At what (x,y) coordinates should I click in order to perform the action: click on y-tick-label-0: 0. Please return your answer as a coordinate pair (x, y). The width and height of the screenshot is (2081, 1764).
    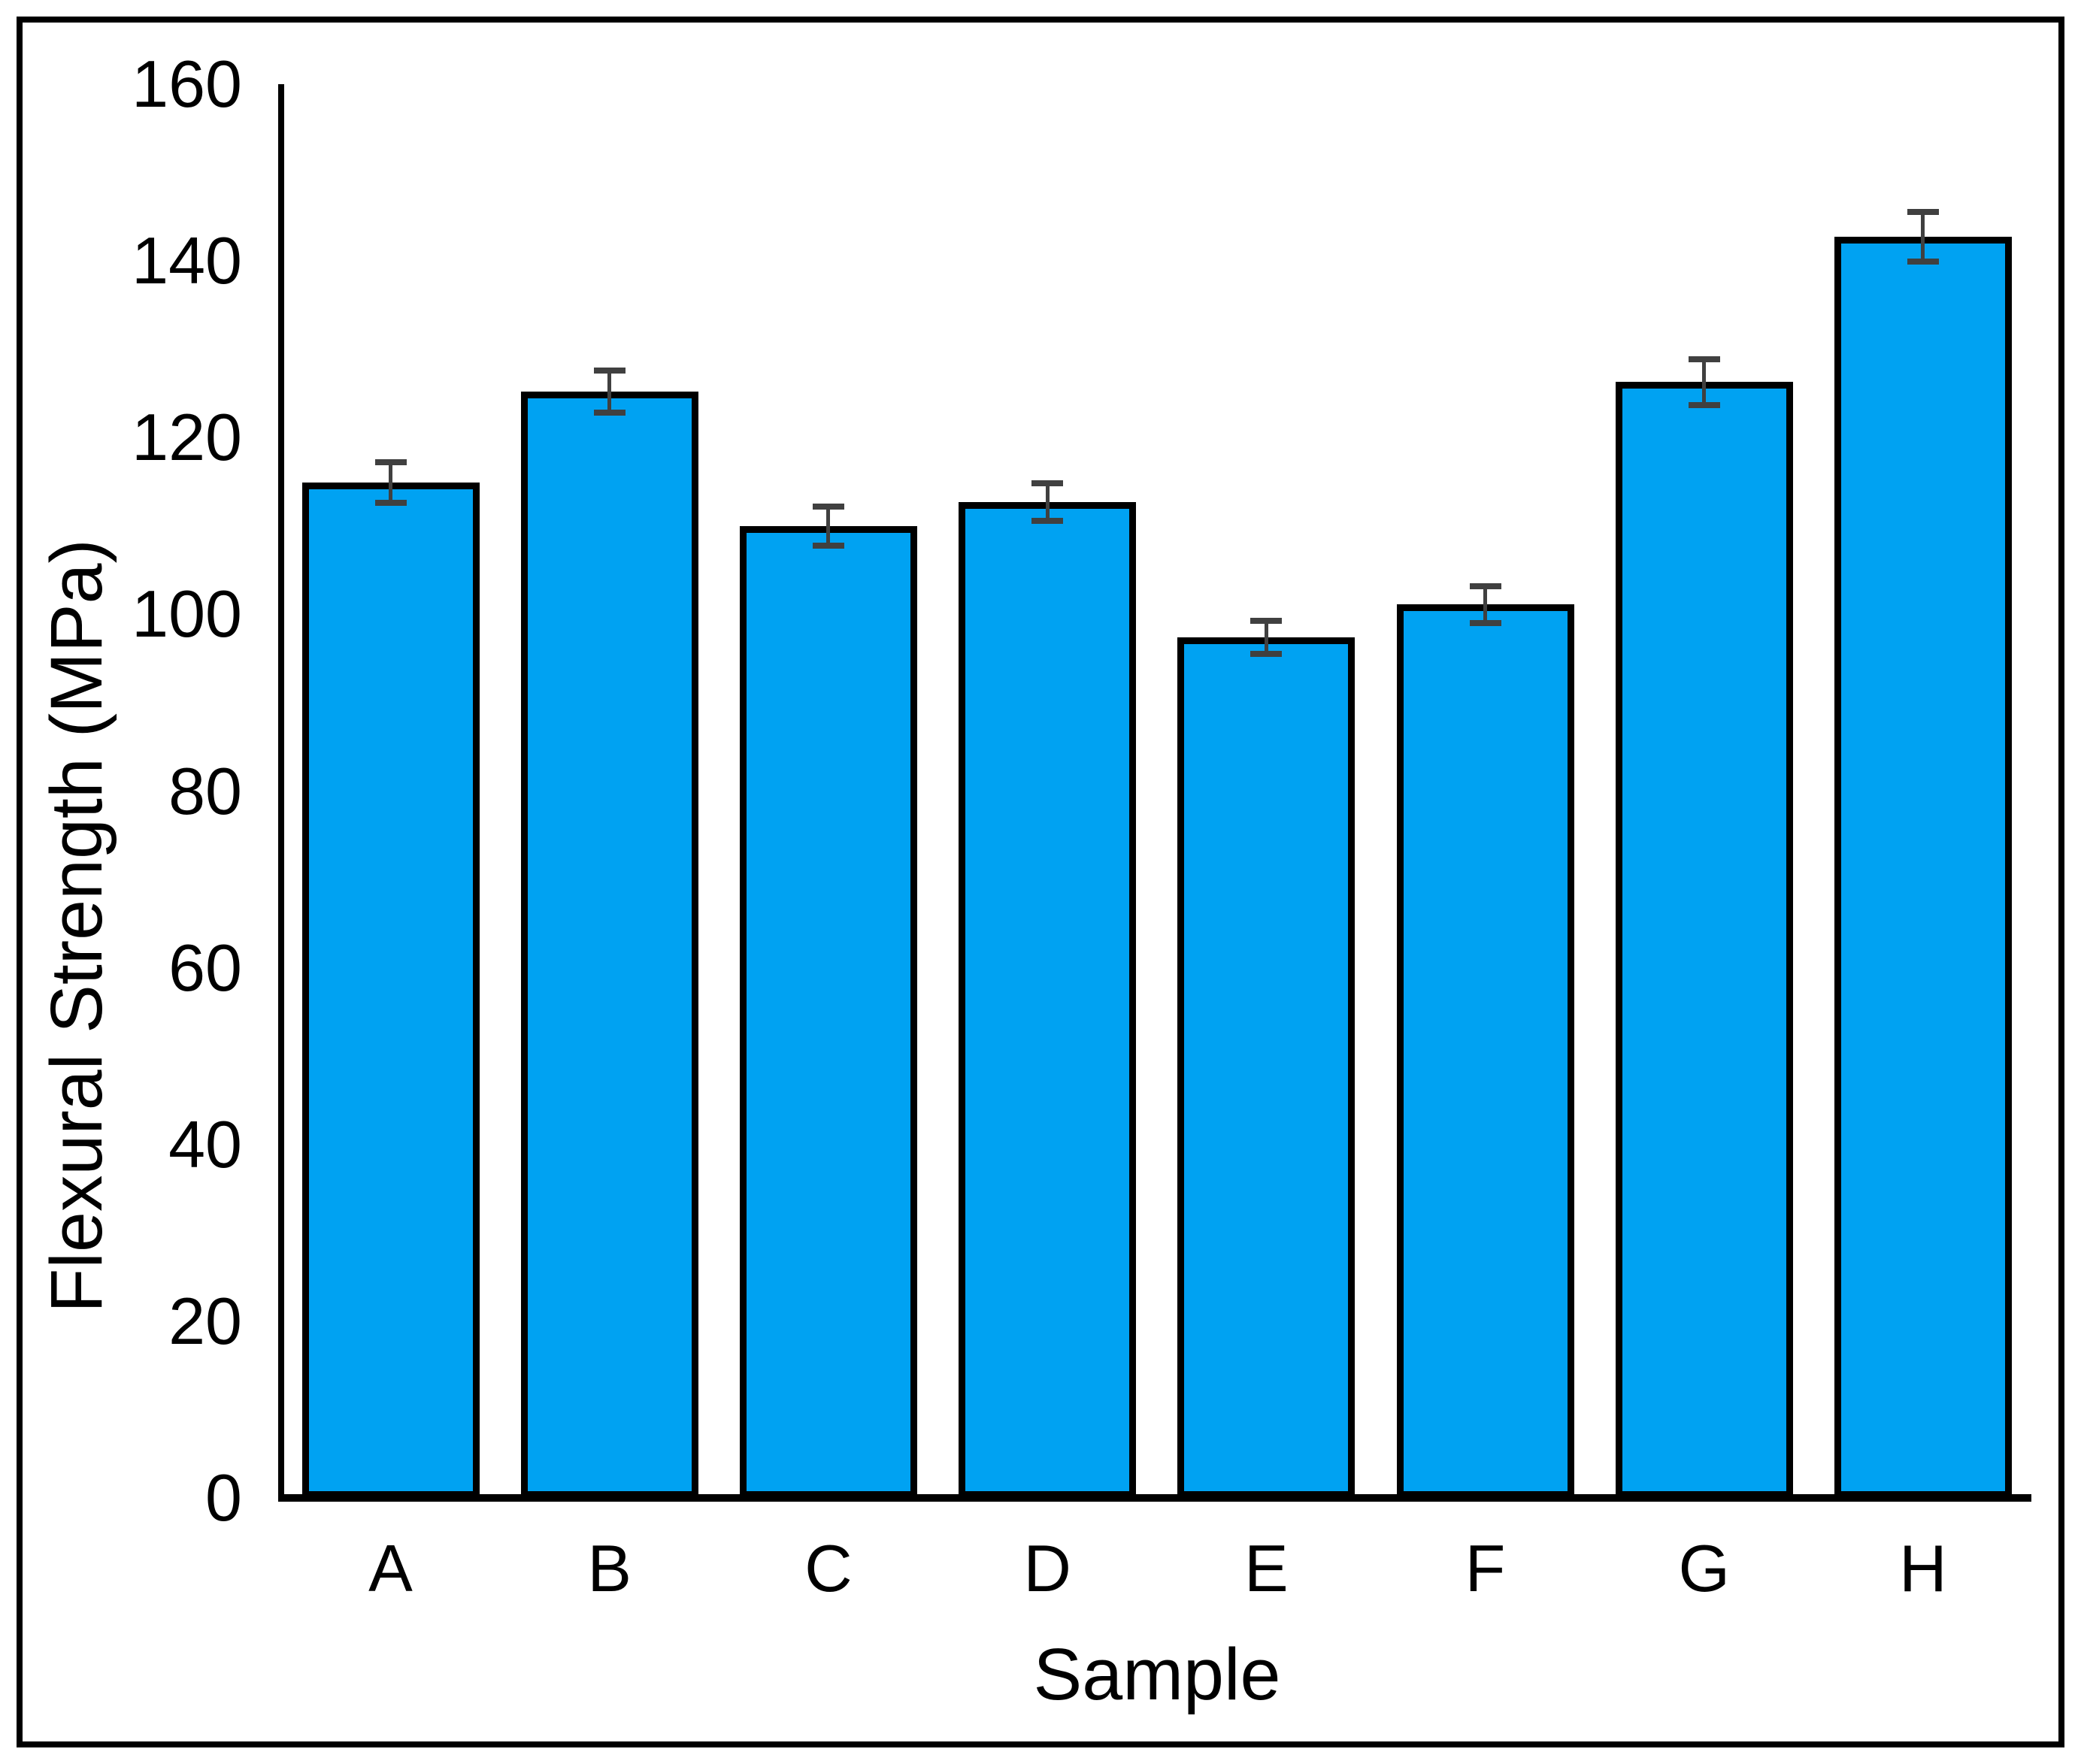
    Looking at the image, I should click on (223, 1497).